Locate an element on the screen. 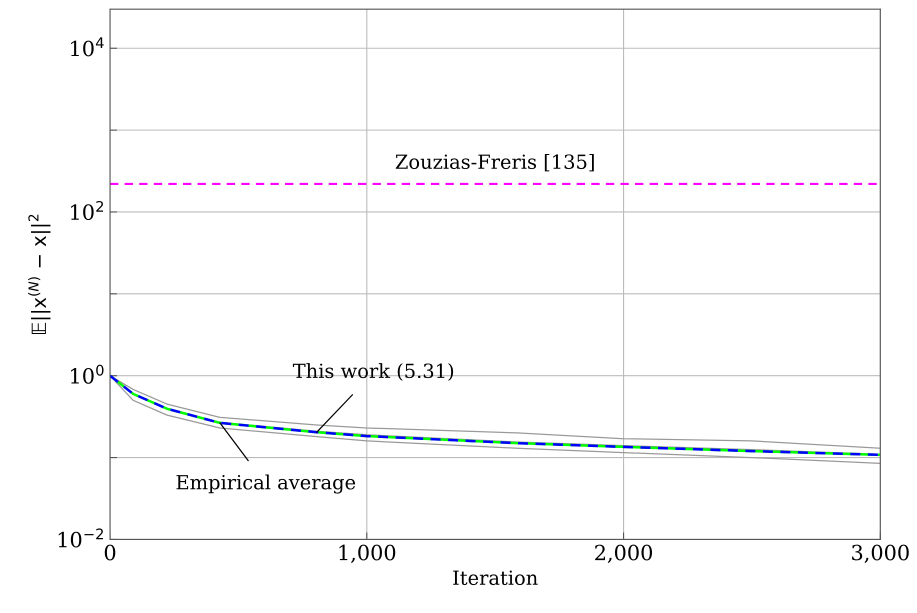 This screenshot has width=917, height=613. x-tick-label: 1,000 is located at coordinates (368, 553).